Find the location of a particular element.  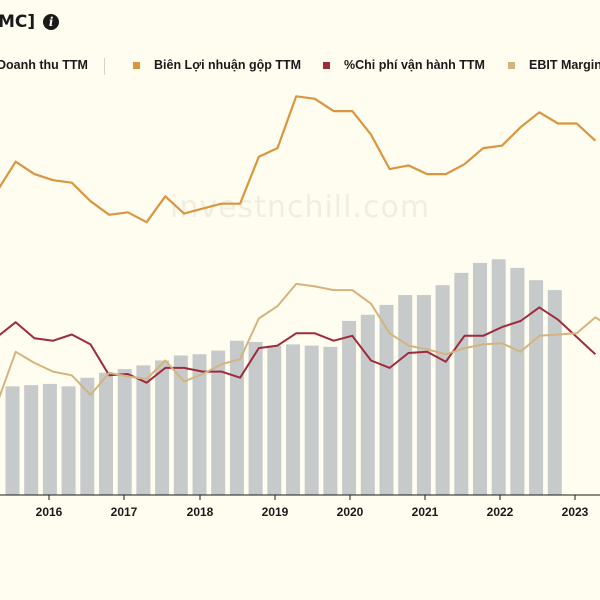

x-tick-label: 2021 is located at coordinates (425, 512).